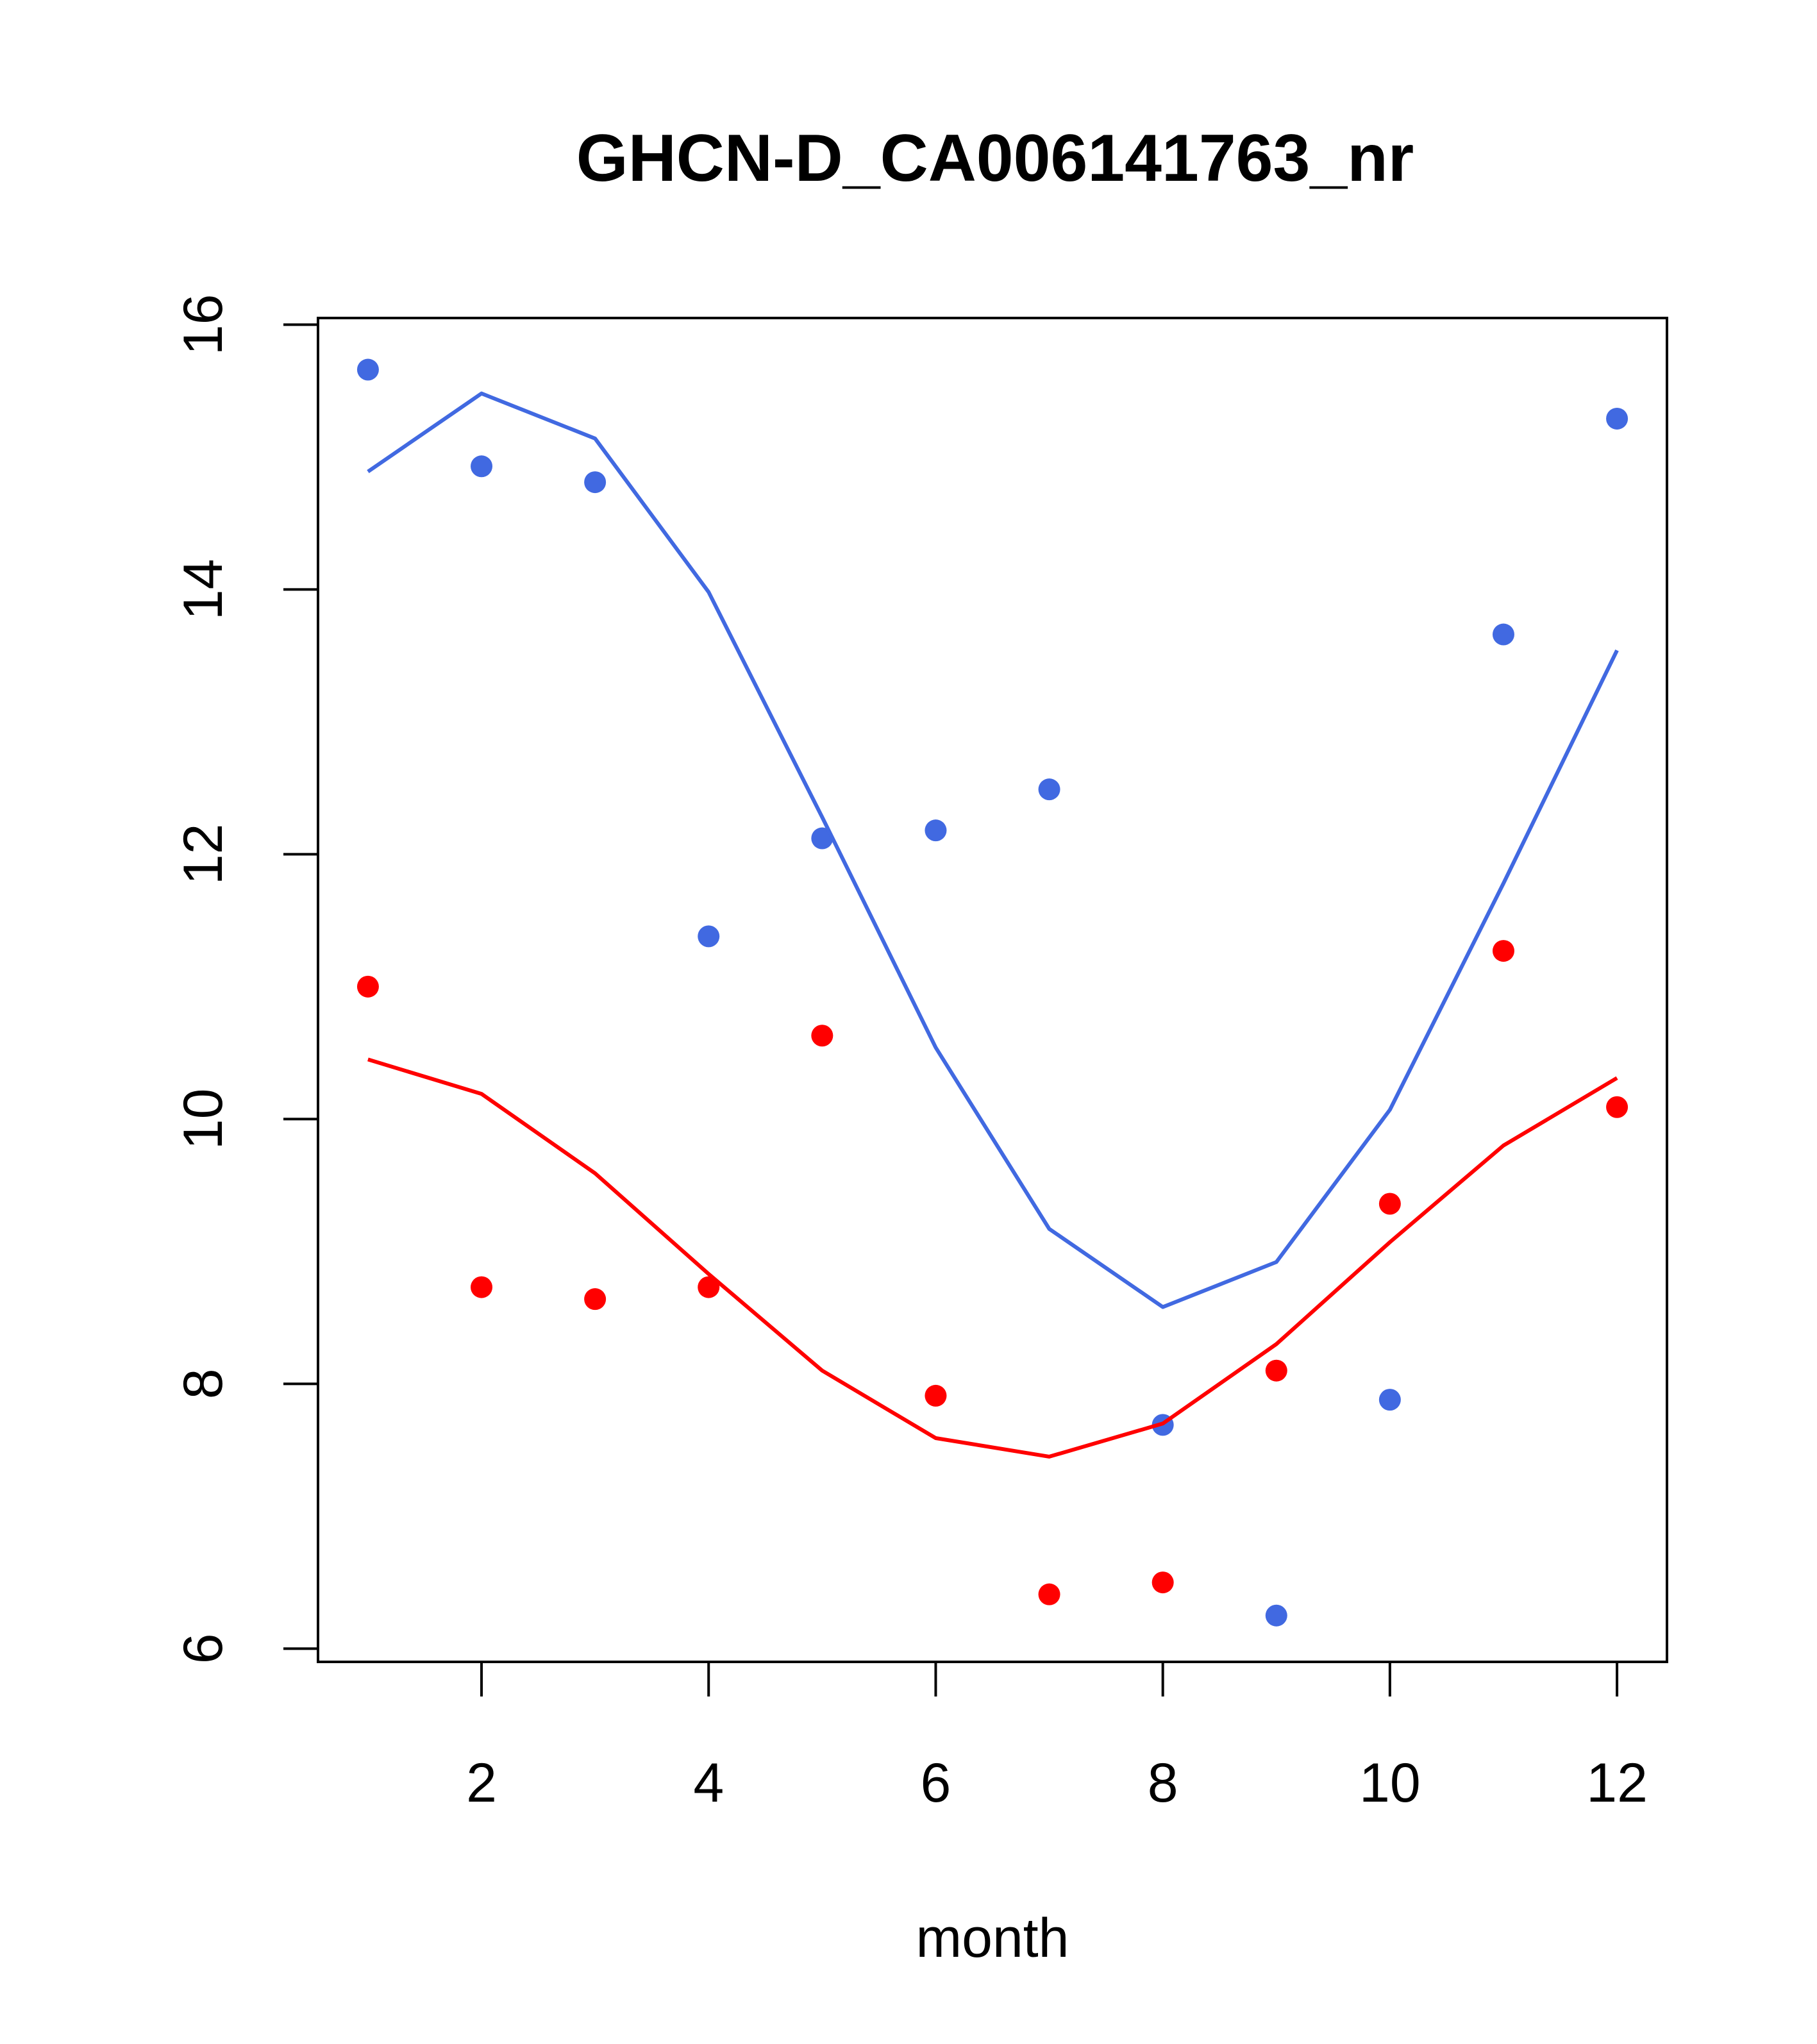  Describe the element at coordinates (246, 979) in the screenshot. I see `y-axis: 6 8 10 12 14 16` at that location.